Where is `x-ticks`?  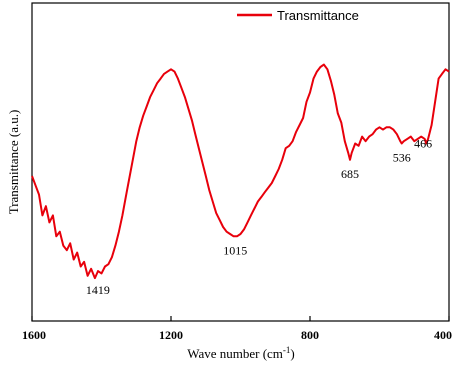
x-ticks is located at coordinates (240, 318).